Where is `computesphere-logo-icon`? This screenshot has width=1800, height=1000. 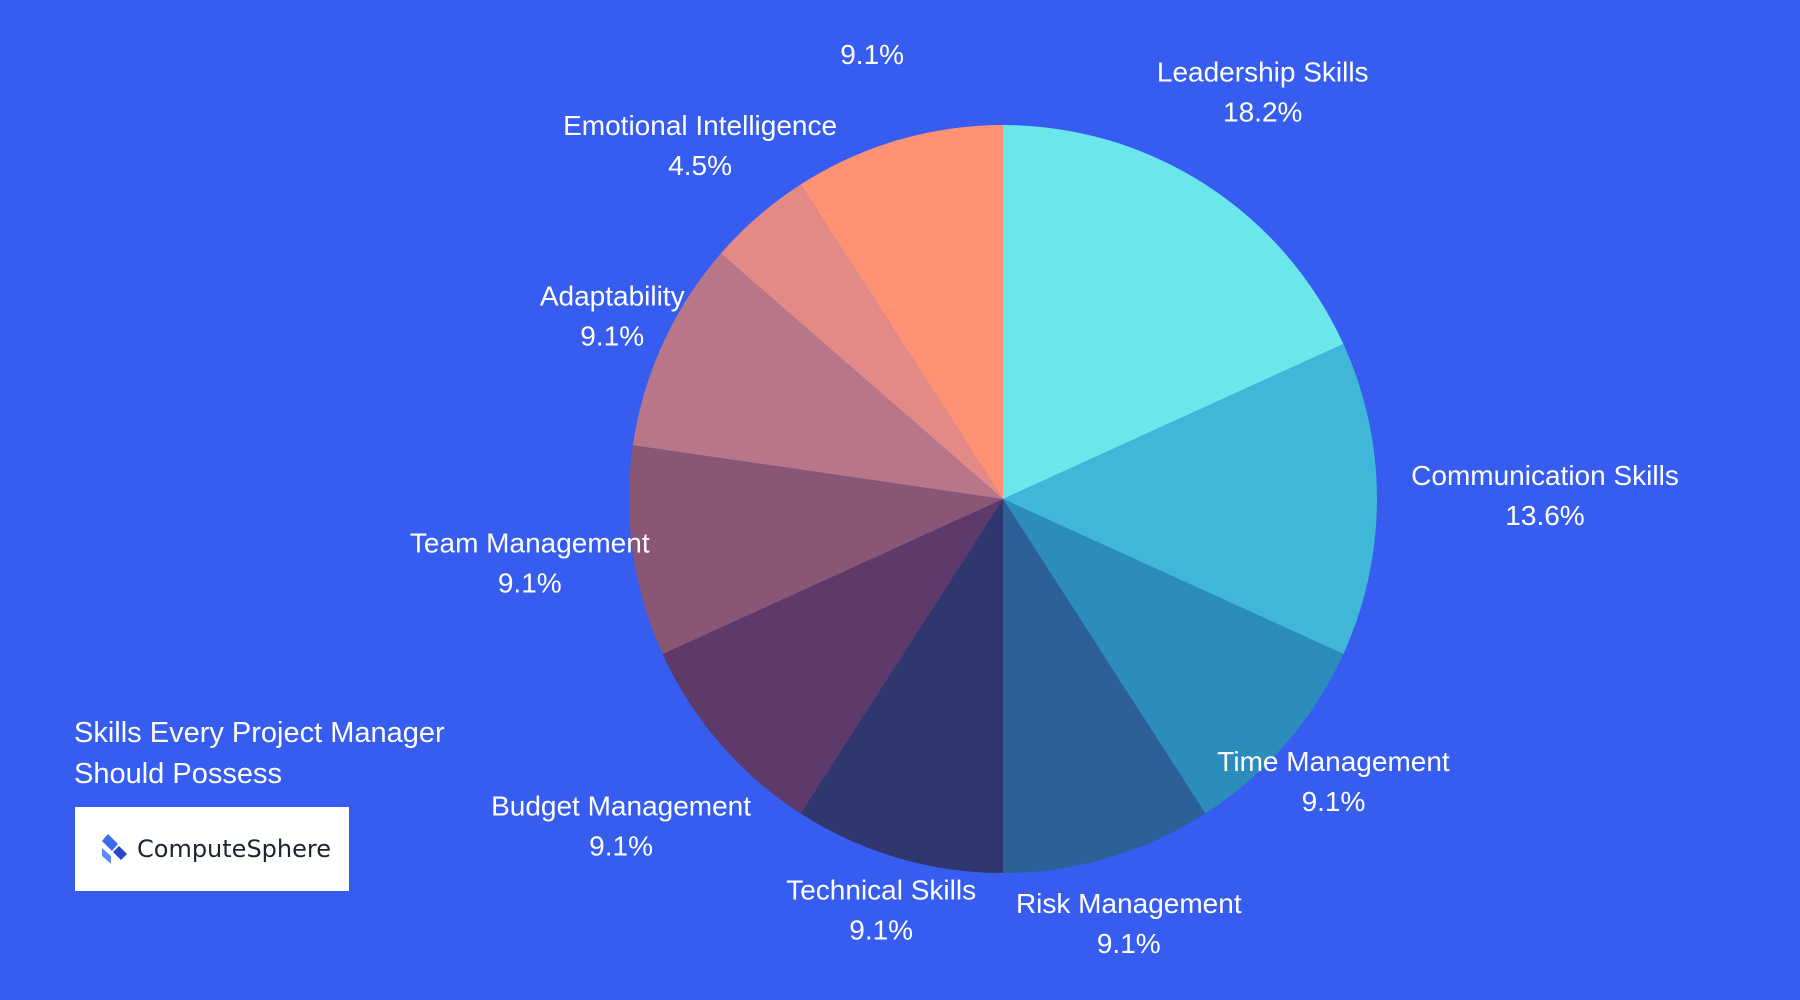 computesphere-logo-icon is located at coordinates (114, 849).